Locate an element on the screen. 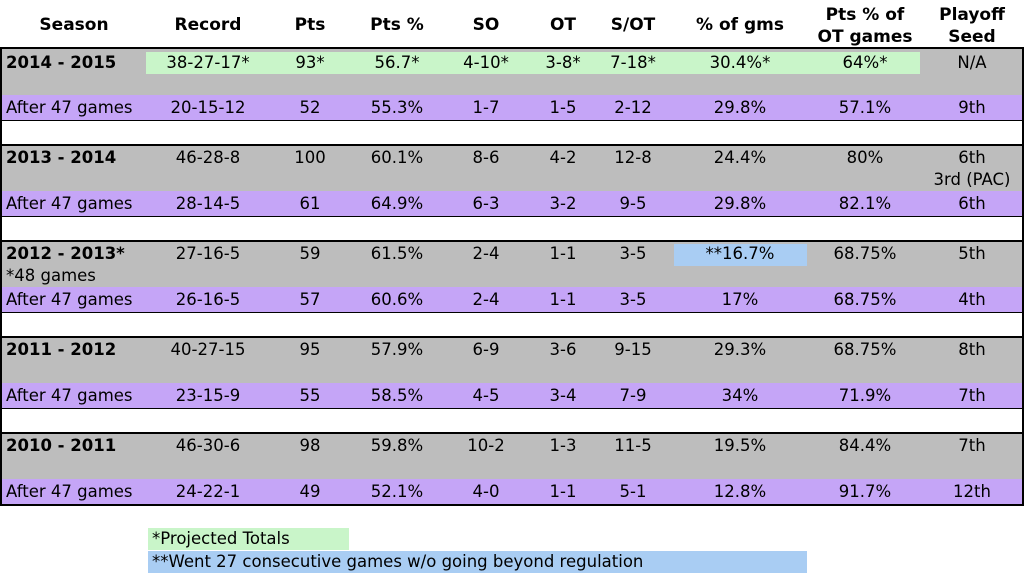 This screenshot has height=574, width=1024. pct-gms-cell: 29.3% is located at coordinates (740, 349).